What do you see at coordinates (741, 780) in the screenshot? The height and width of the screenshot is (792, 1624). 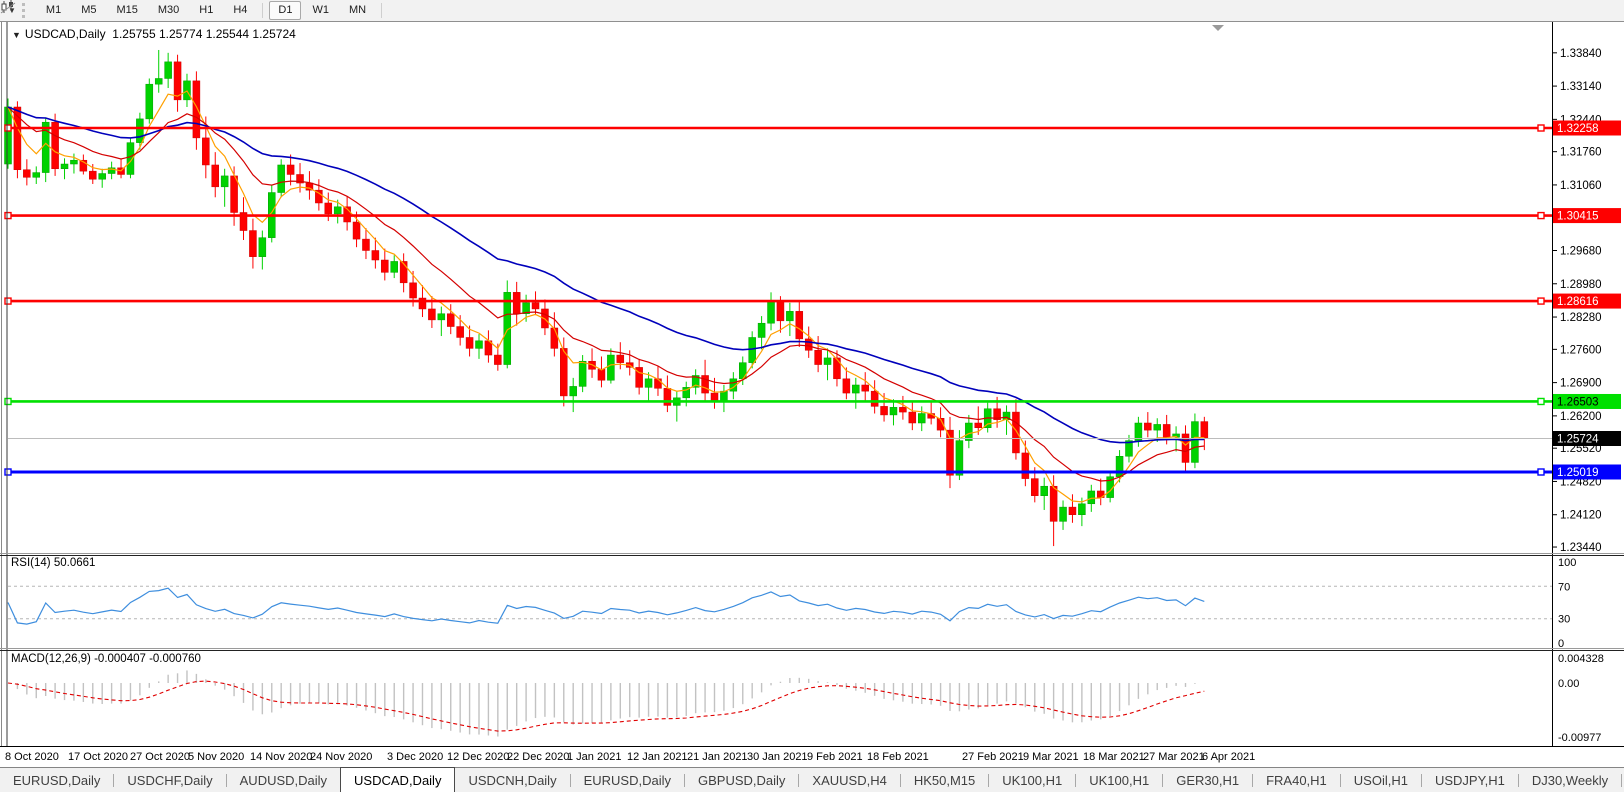 I see `chart-tab-gbpusd-daily: GBPUSD,Daily` at bounding box center [741, 780].